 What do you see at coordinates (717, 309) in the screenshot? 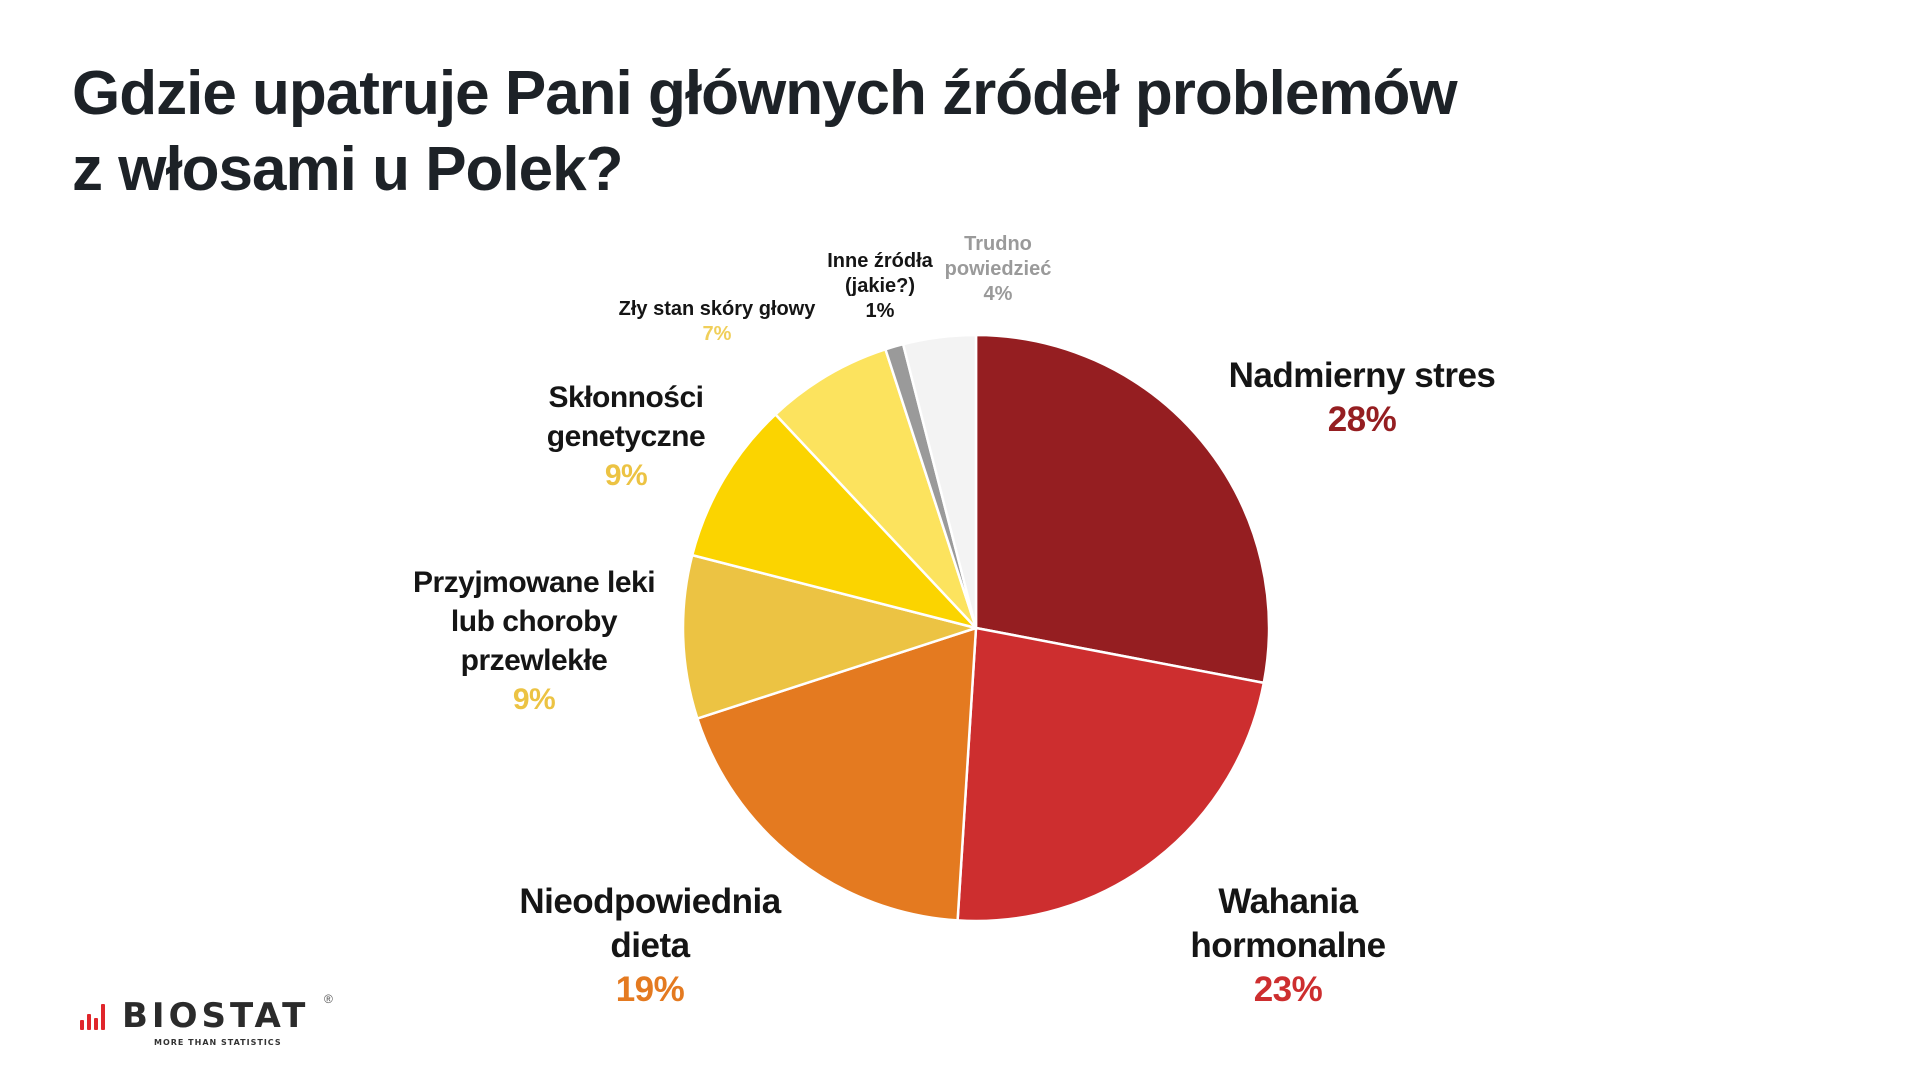
I see `label-text: Zły stan skóry głowy` at bounding box center [717, 309].